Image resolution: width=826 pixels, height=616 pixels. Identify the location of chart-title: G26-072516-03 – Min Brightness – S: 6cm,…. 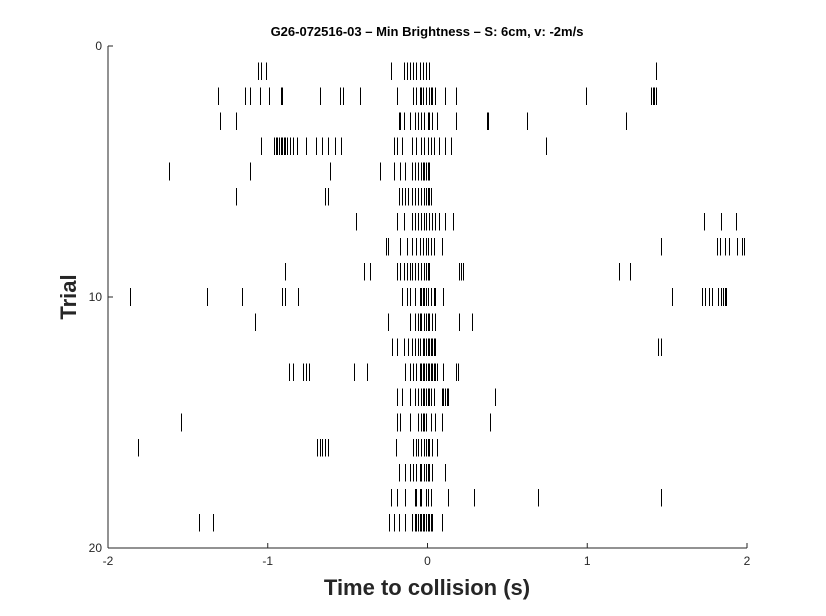
(427, 31).